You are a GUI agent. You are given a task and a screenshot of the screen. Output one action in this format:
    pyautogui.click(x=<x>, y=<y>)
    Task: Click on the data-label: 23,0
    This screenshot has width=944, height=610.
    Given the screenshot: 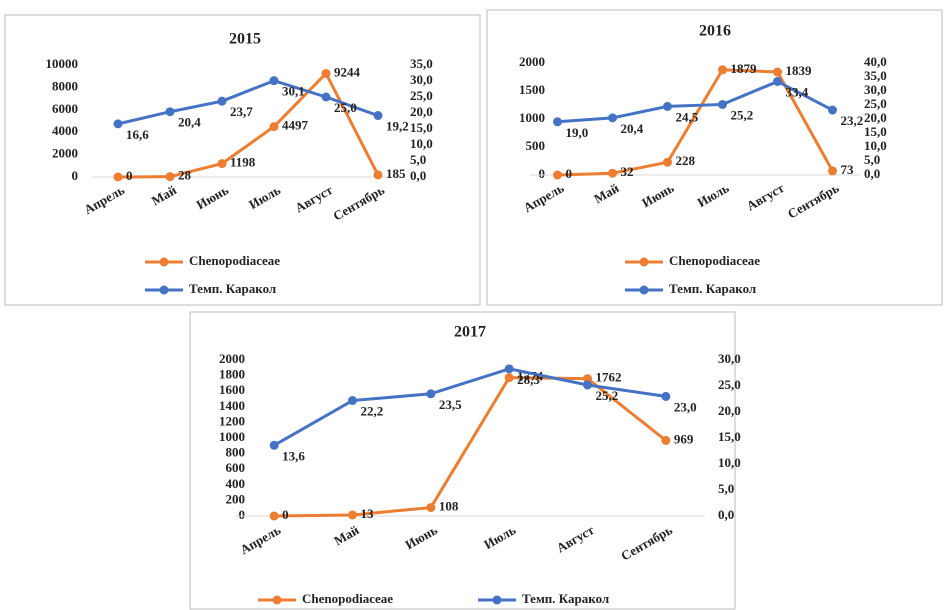 What is the action you would take?
    pyautogui.click(x=685, y=406)
    